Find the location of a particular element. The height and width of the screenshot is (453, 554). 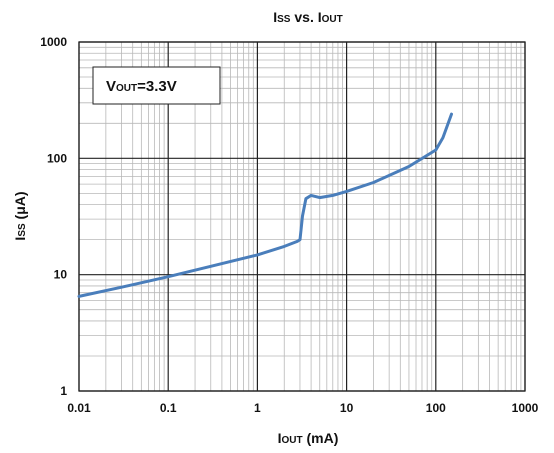

x-tick-label: 0.1 is located at coordinates (168, 408).